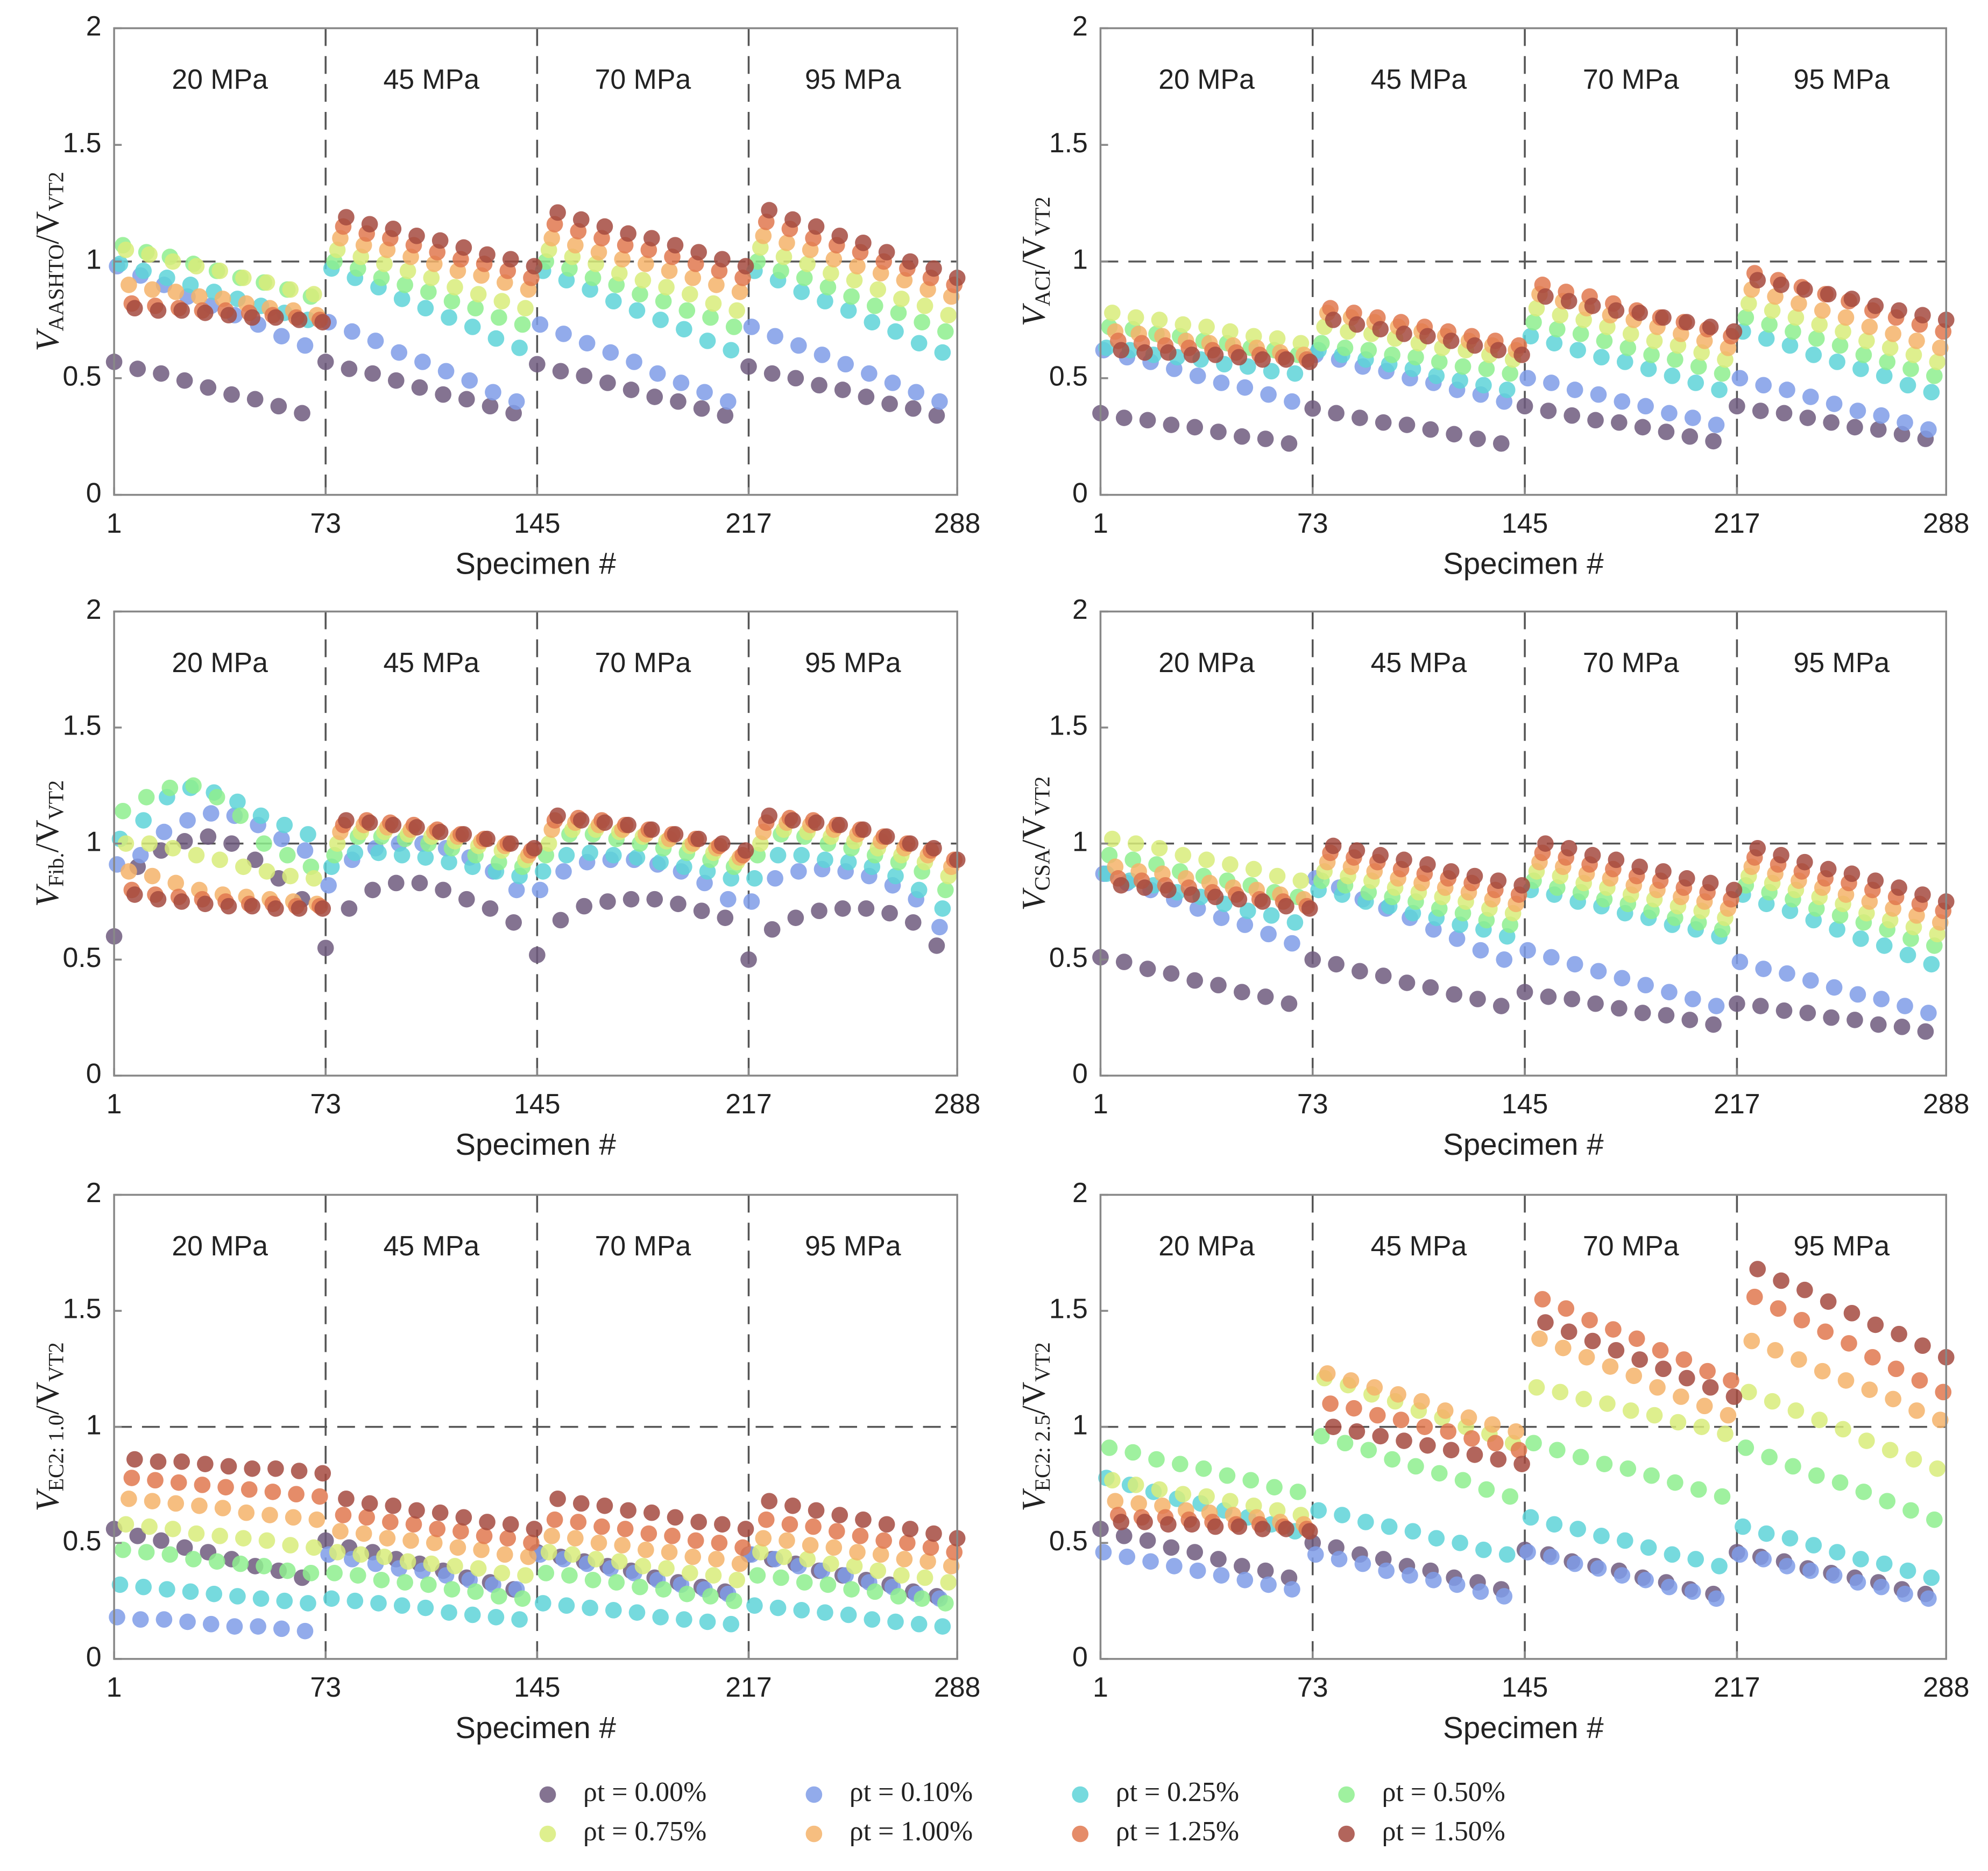  I want to click on y-tick-label: 1.5, so click(81, 725).